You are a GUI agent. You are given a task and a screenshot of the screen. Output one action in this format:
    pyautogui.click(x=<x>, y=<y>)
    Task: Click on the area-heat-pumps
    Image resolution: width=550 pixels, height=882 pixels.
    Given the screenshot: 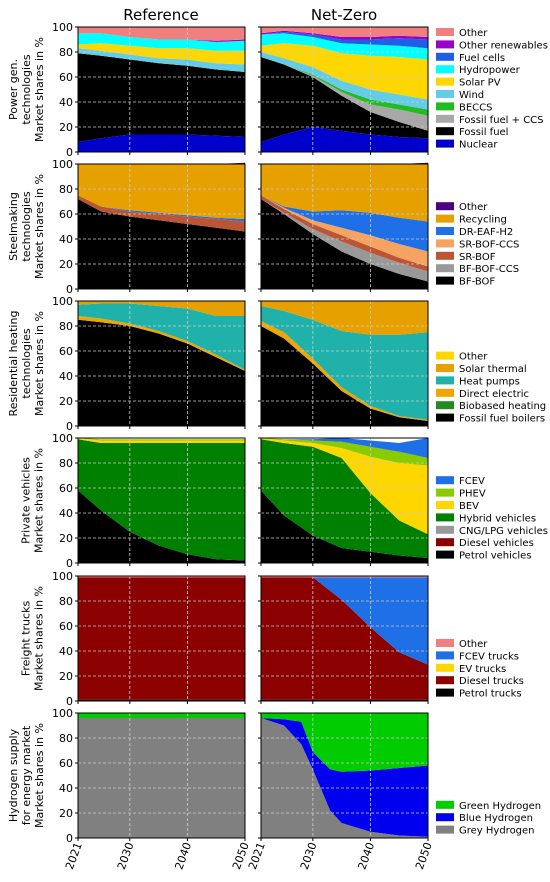 What is the action you would take?
    pyautogui.click(x=161, y=336)
    